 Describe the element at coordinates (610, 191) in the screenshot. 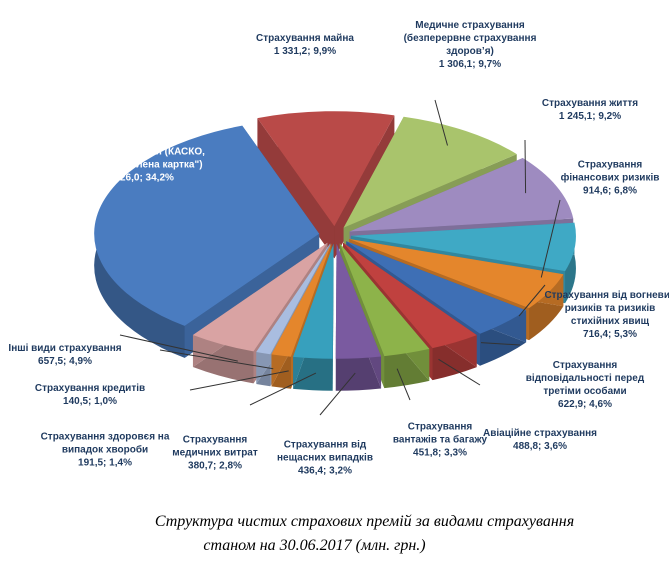

I see `value-label: 914,6; 6,8%` at that location.